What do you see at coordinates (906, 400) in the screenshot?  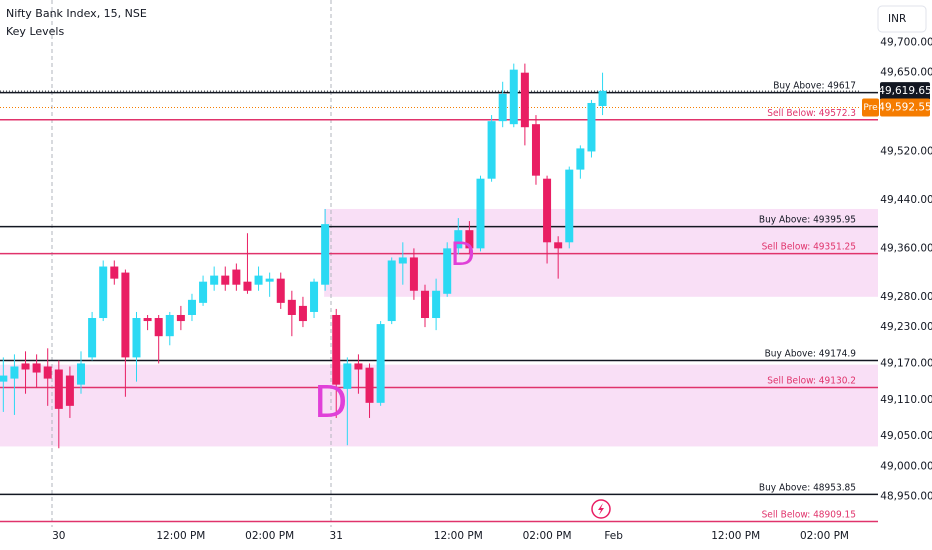 I see `y-tick-label: 49,110.00` at bounding box center [906, 400].